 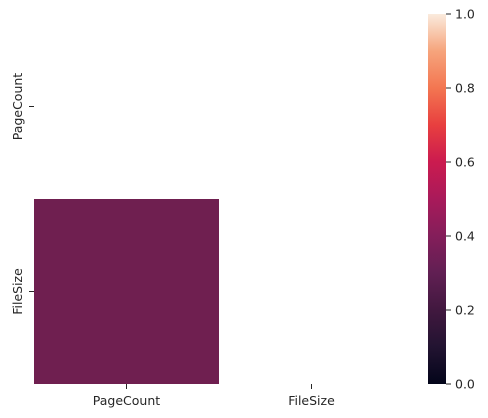 I want to click on y-axis-ticks: PageCount FileSize, so click(x=22, y=194).